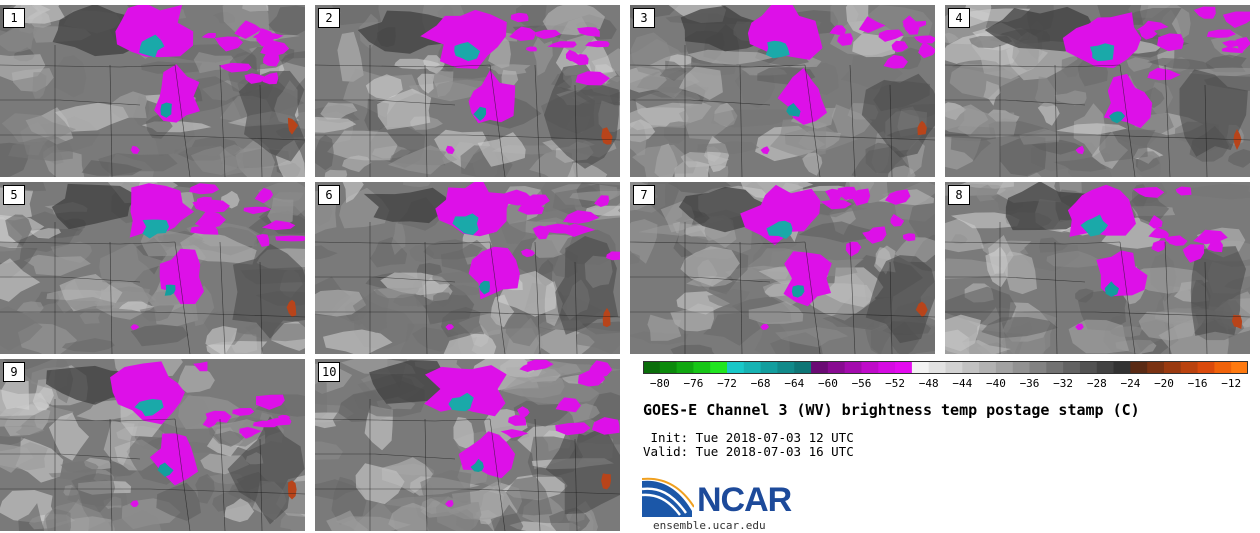 This screenshot has height=533, width=1260. I want to click on map-panel-10: 10, so click(467, 445).